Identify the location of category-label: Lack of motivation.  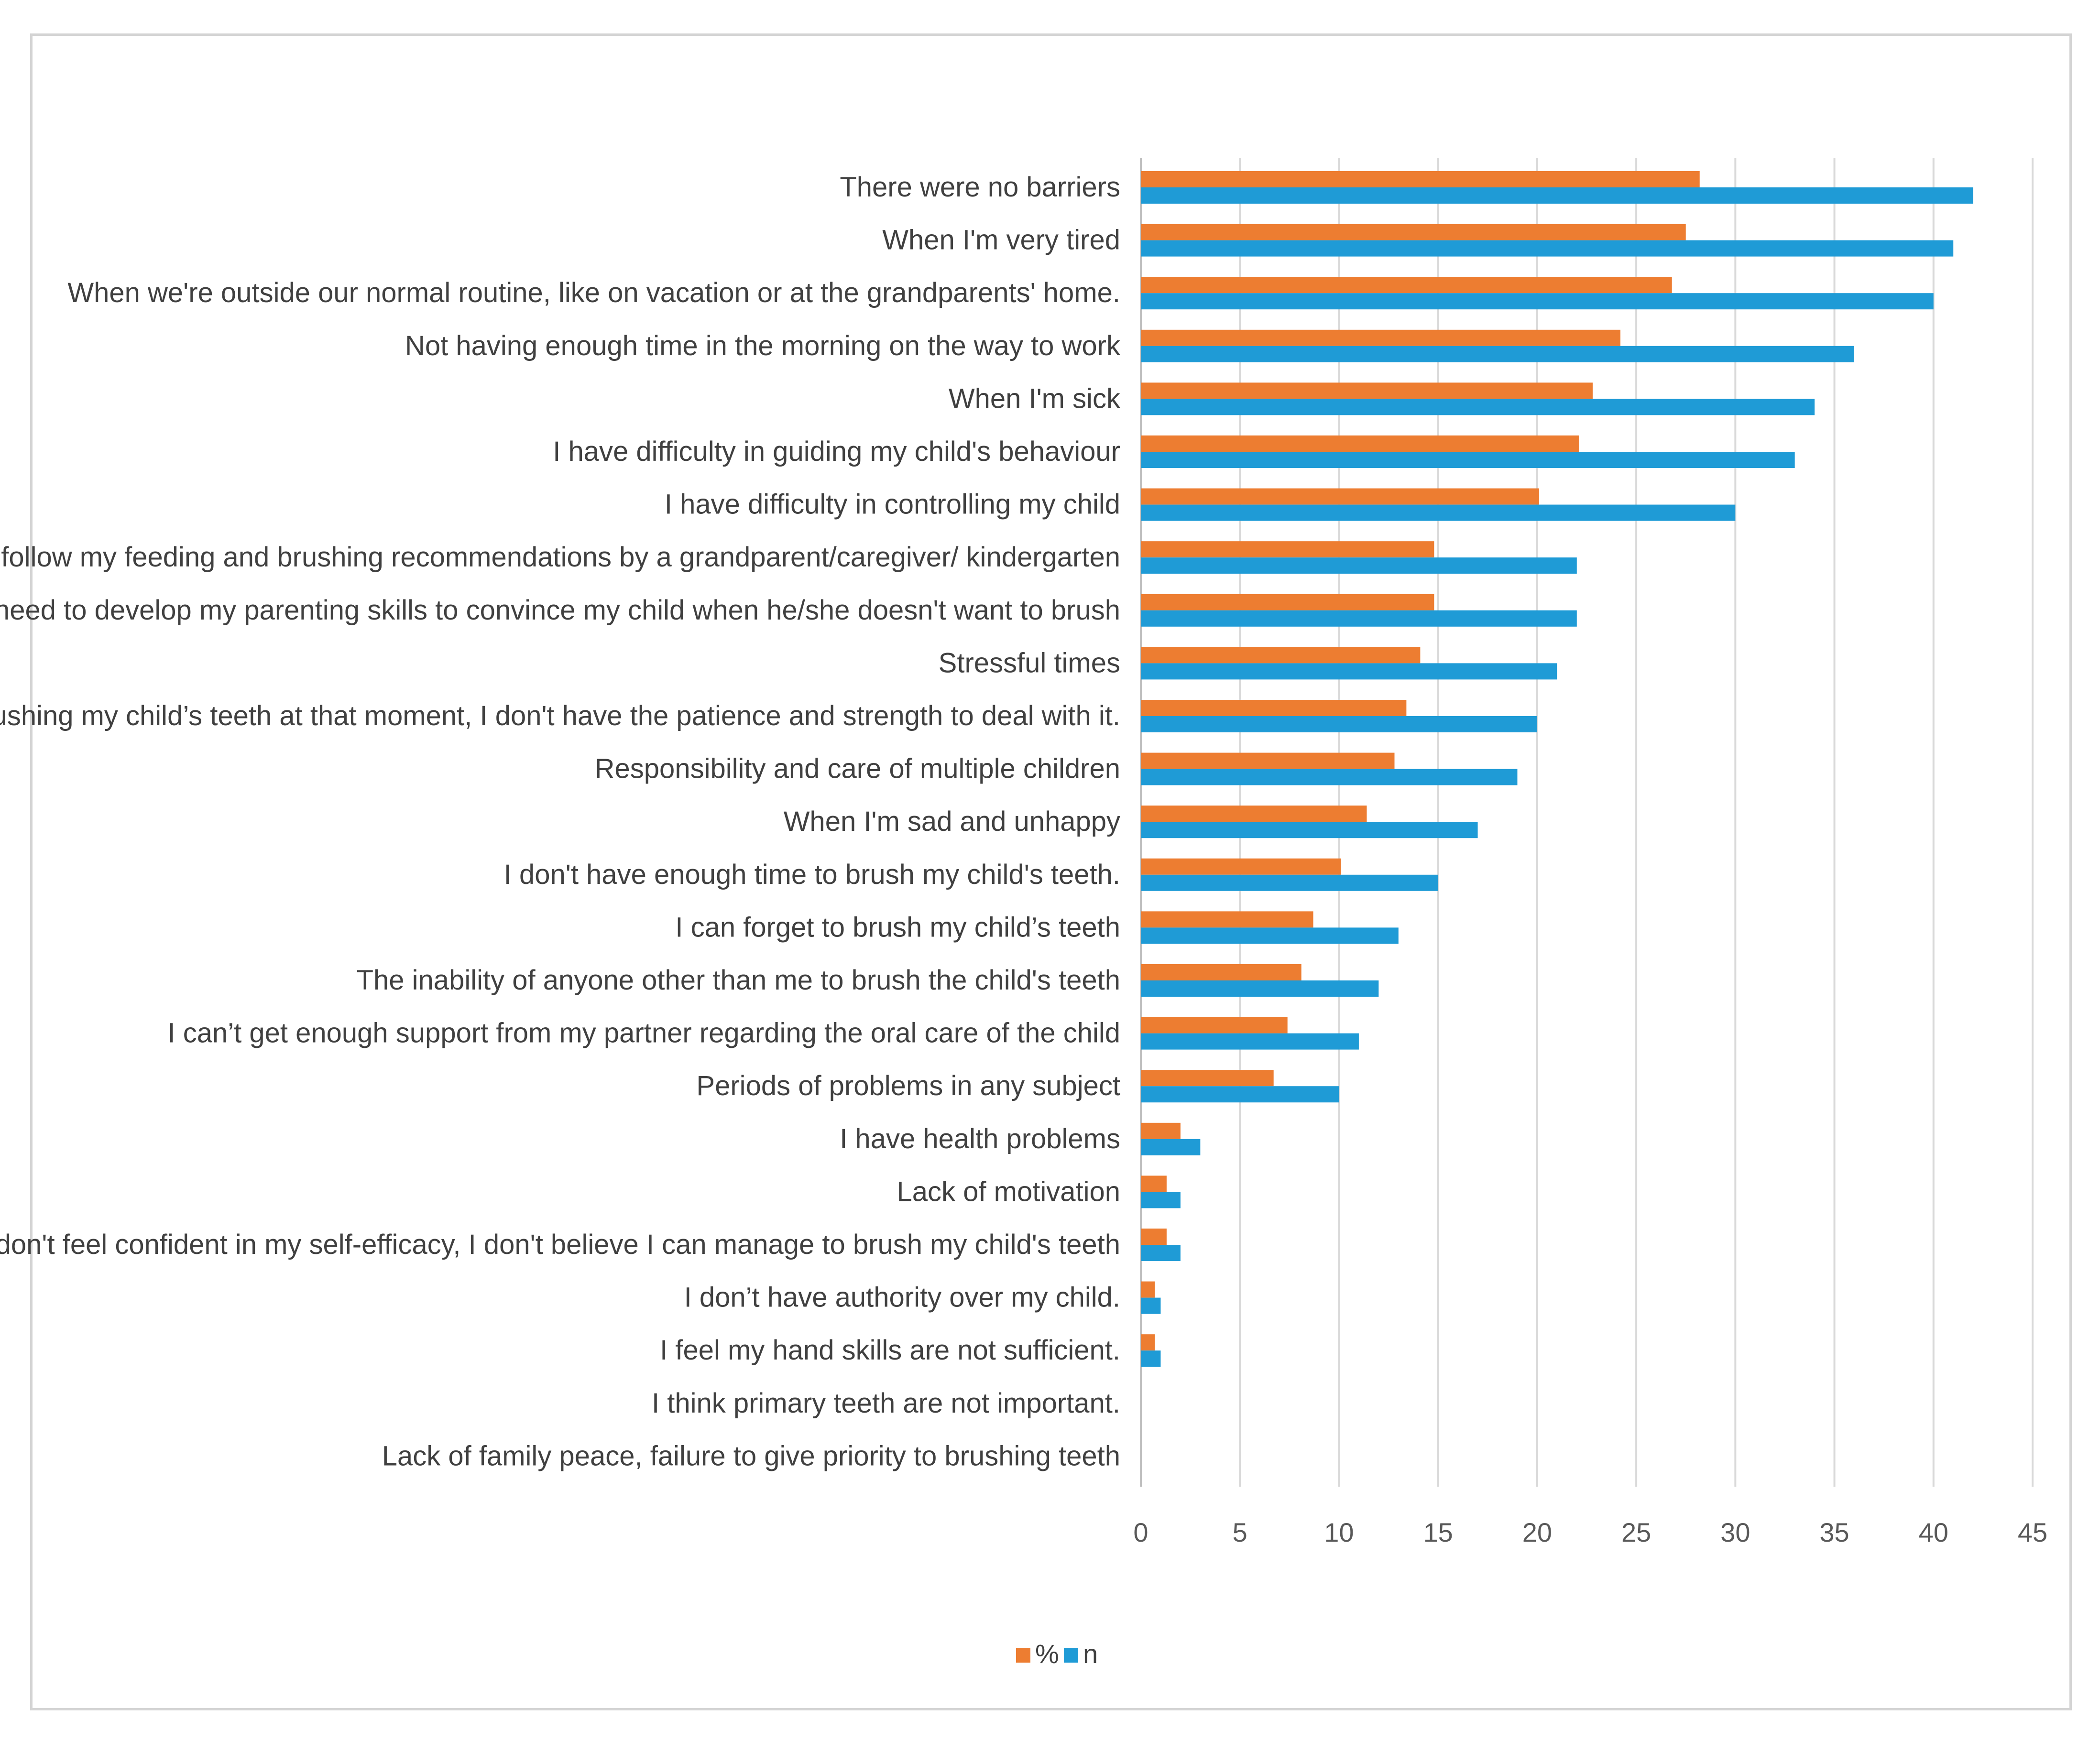
(1008, 1191).